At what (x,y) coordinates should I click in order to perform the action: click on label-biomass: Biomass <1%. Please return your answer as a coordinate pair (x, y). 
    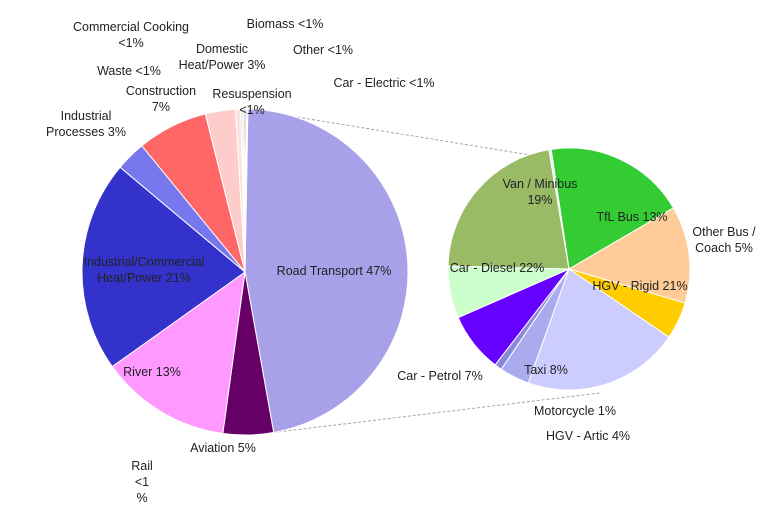
    Looking at the image, I should click on (285, 24).